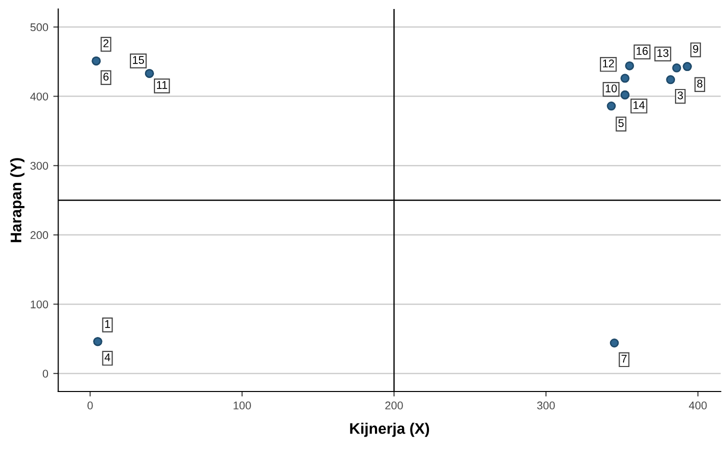 This screenshot has height=450, width=728. Describe the element at coordinates (17, 200) in the screenshot. I see `y-axis-title: Harapan (Y)` at that location.